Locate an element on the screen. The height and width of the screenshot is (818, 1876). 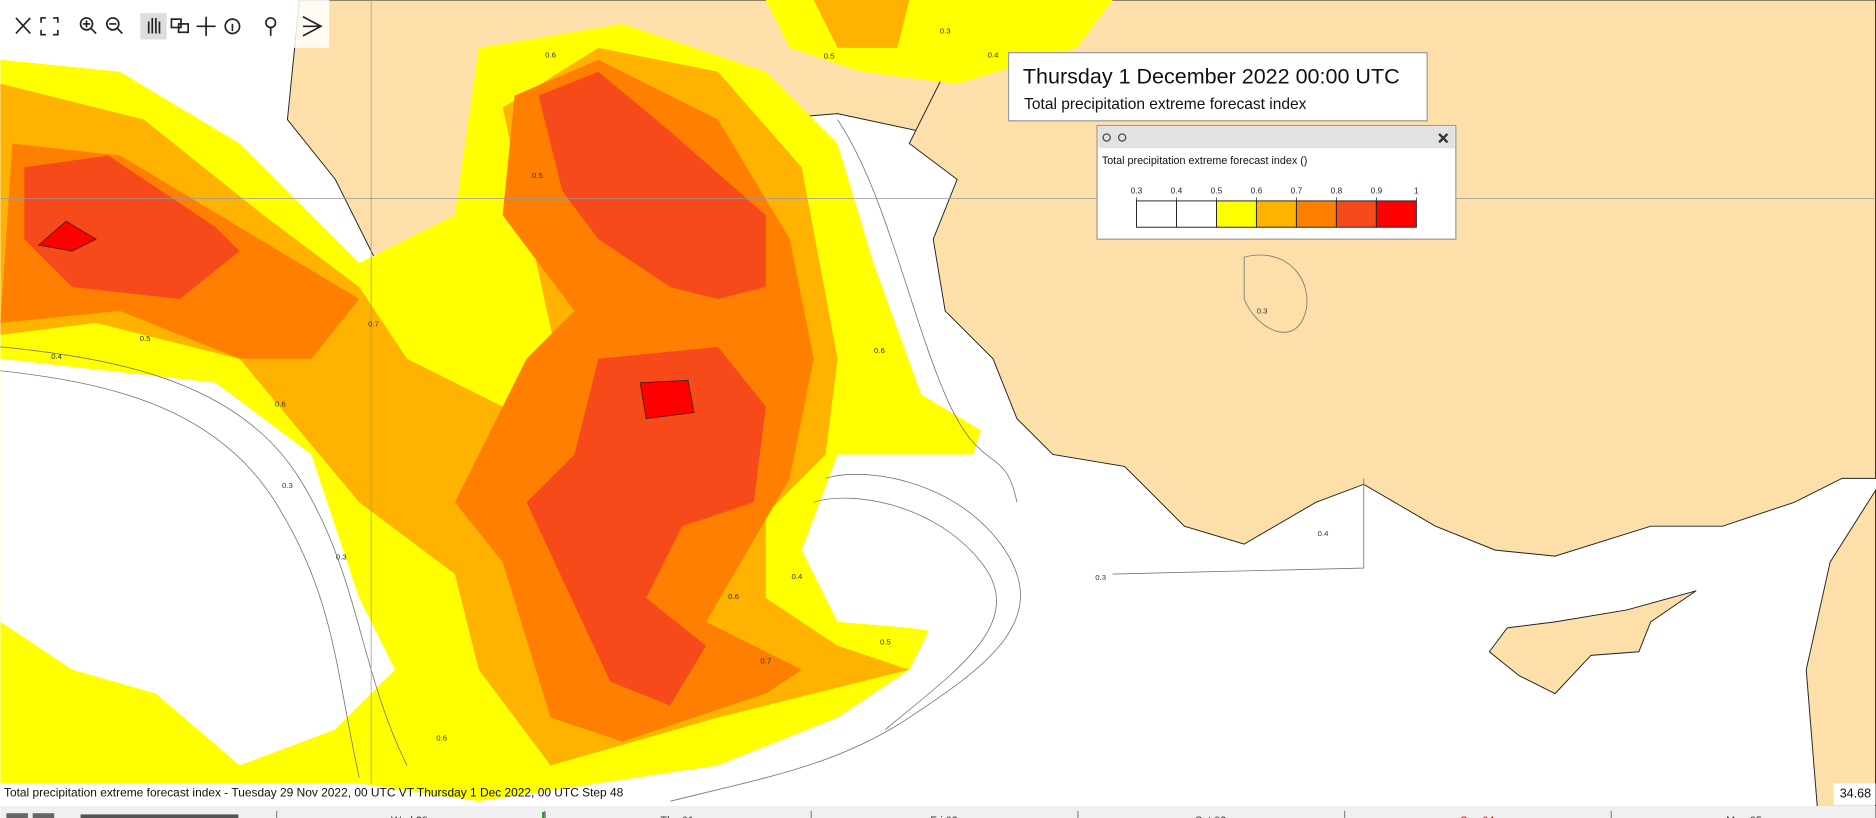
legend-tick-label: 0.8 is located at coordinates (1337, 191).